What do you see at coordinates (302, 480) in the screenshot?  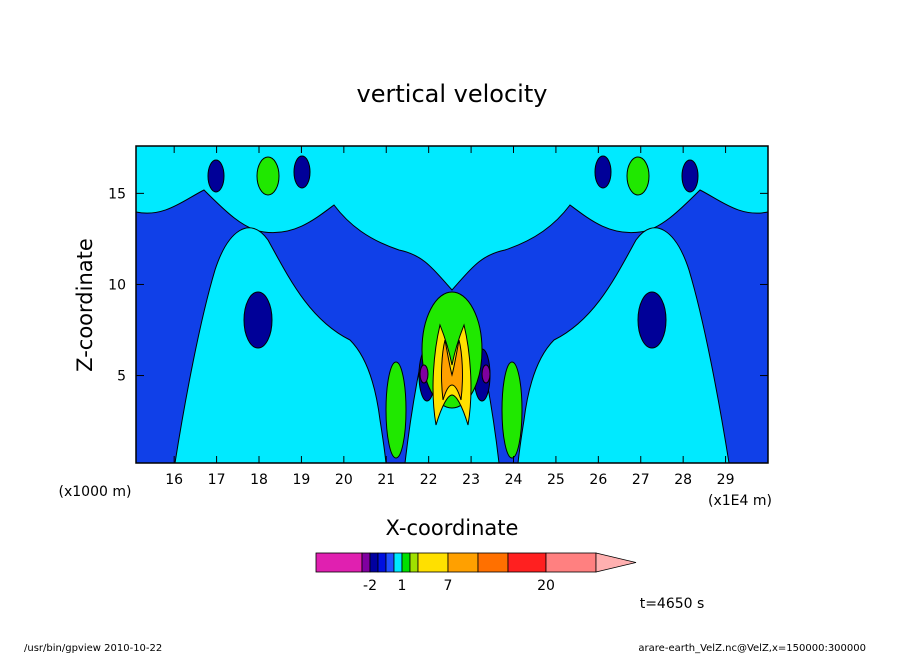 I see `x-tick-label: 19` at bounding box center [302, 480].